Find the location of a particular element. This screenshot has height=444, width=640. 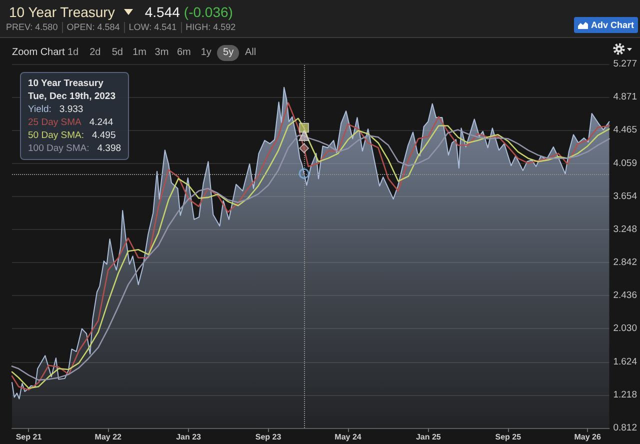

y-tick-label: 3.248 is located at coordinates (625, 229).